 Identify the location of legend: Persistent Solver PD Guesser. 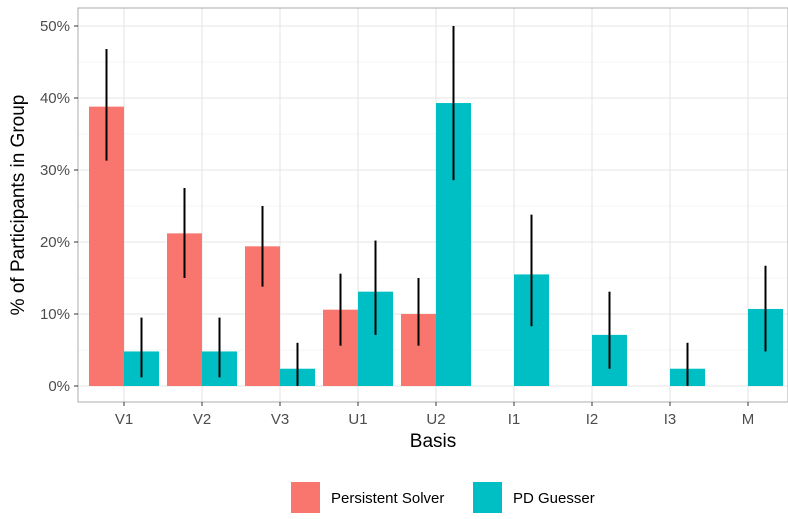
(443, 497).